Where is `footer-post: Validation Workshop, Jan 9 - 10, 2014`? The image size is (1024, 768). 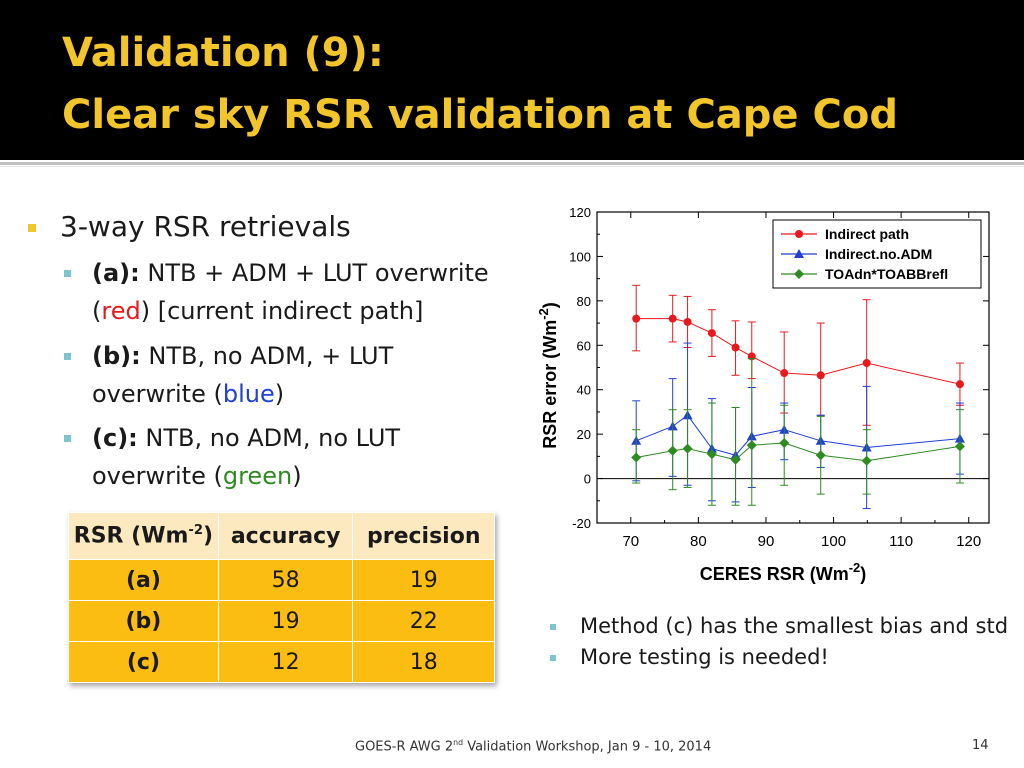
footer-post: Validation Workshop, Jan 9 - 10, 2014 is located at coordinates (587, 747).